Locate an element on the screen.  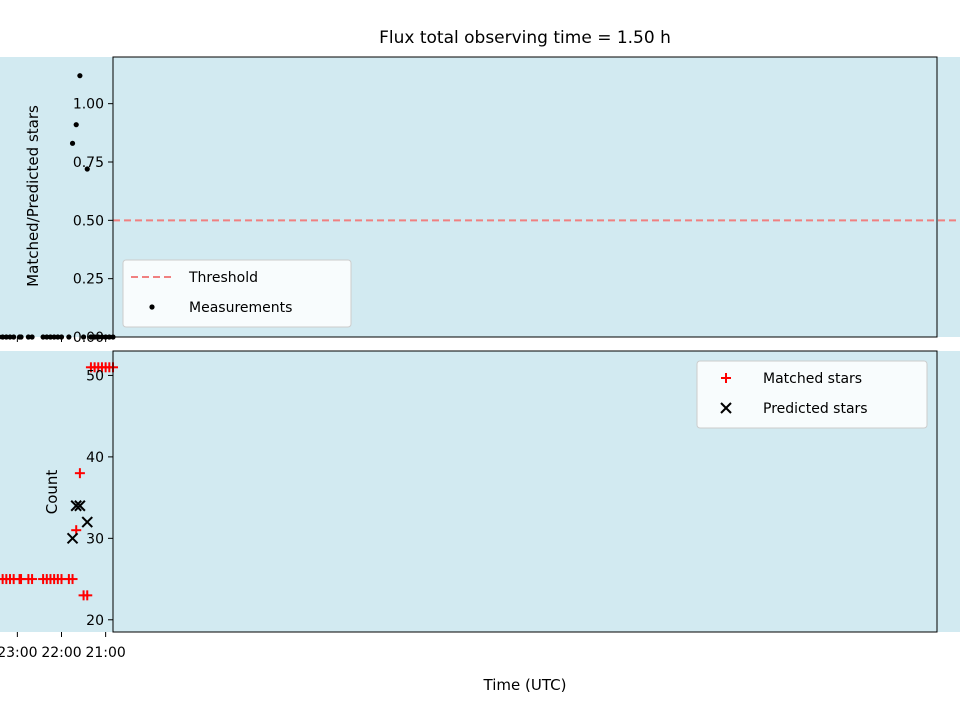
y-tick-label: 30 is located at coordinates (95, 539).